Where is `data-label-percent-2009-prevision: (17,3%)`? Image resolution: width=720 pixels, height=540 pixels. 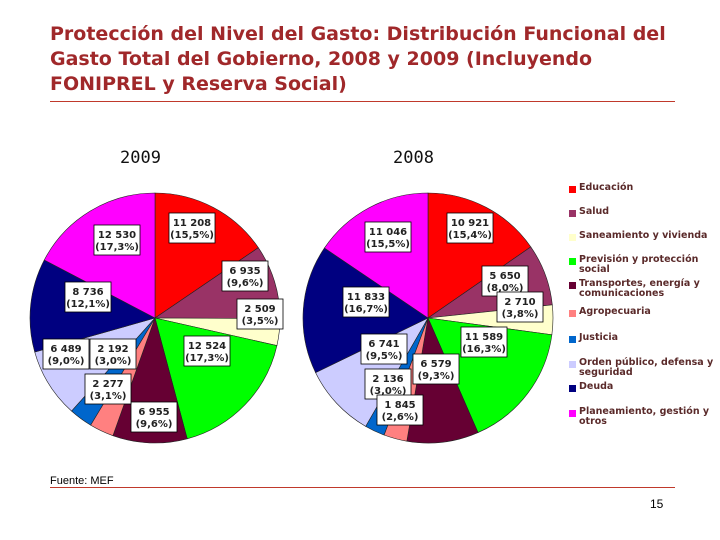 data-label-percent-2009-prevision: (17,3%) is located at coordinates (207, 358).